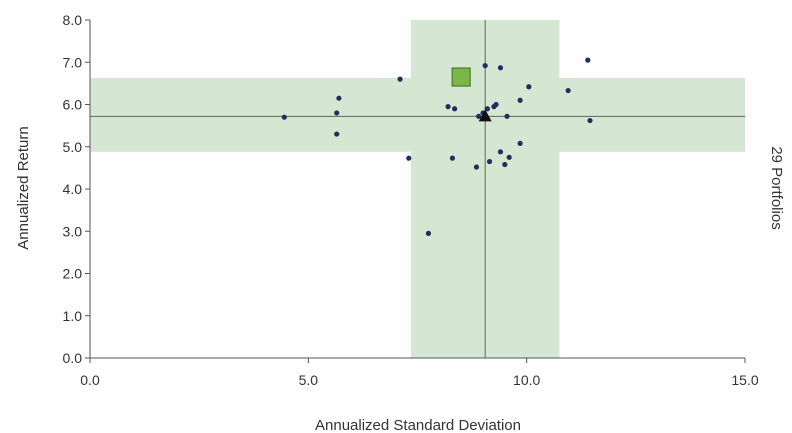  What do you see at coordinates (776, 187) in the screenshot?
I see `portfolio-count-label: 29 Portfolios` at bounding box center [776, 187].